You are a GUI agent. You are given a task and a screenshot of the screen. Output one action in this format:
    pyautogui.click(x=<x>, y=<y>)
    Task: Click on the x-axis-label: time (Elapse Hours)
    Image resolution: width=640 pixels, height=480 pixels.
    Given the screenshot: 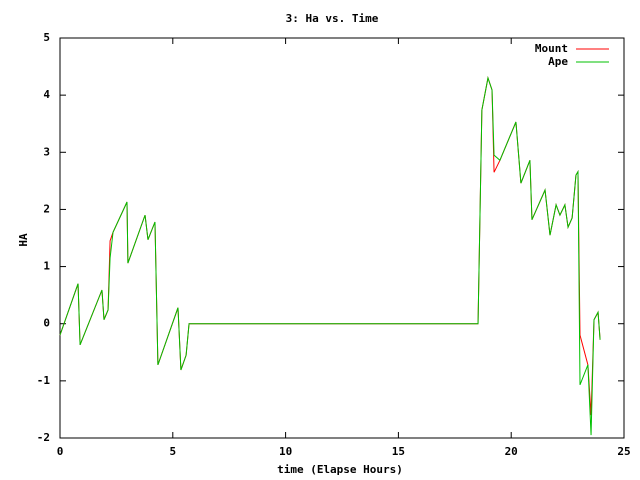 What is the action you would take?
    pyautogui.click(x=340, y=469)
    